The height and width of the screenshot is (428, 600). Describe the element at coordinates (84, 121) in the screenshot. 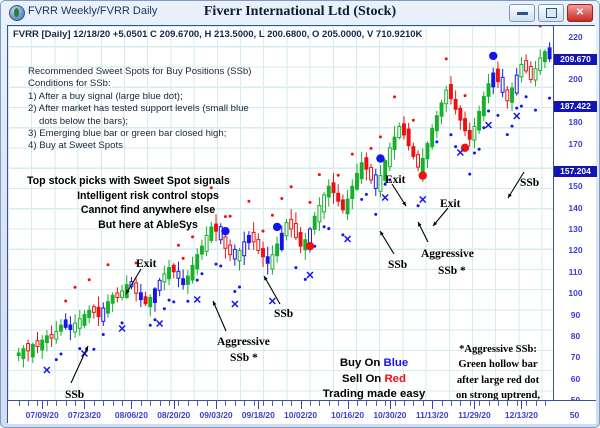

I see `ssb-condition-2b: dots below the bars);` at that location.